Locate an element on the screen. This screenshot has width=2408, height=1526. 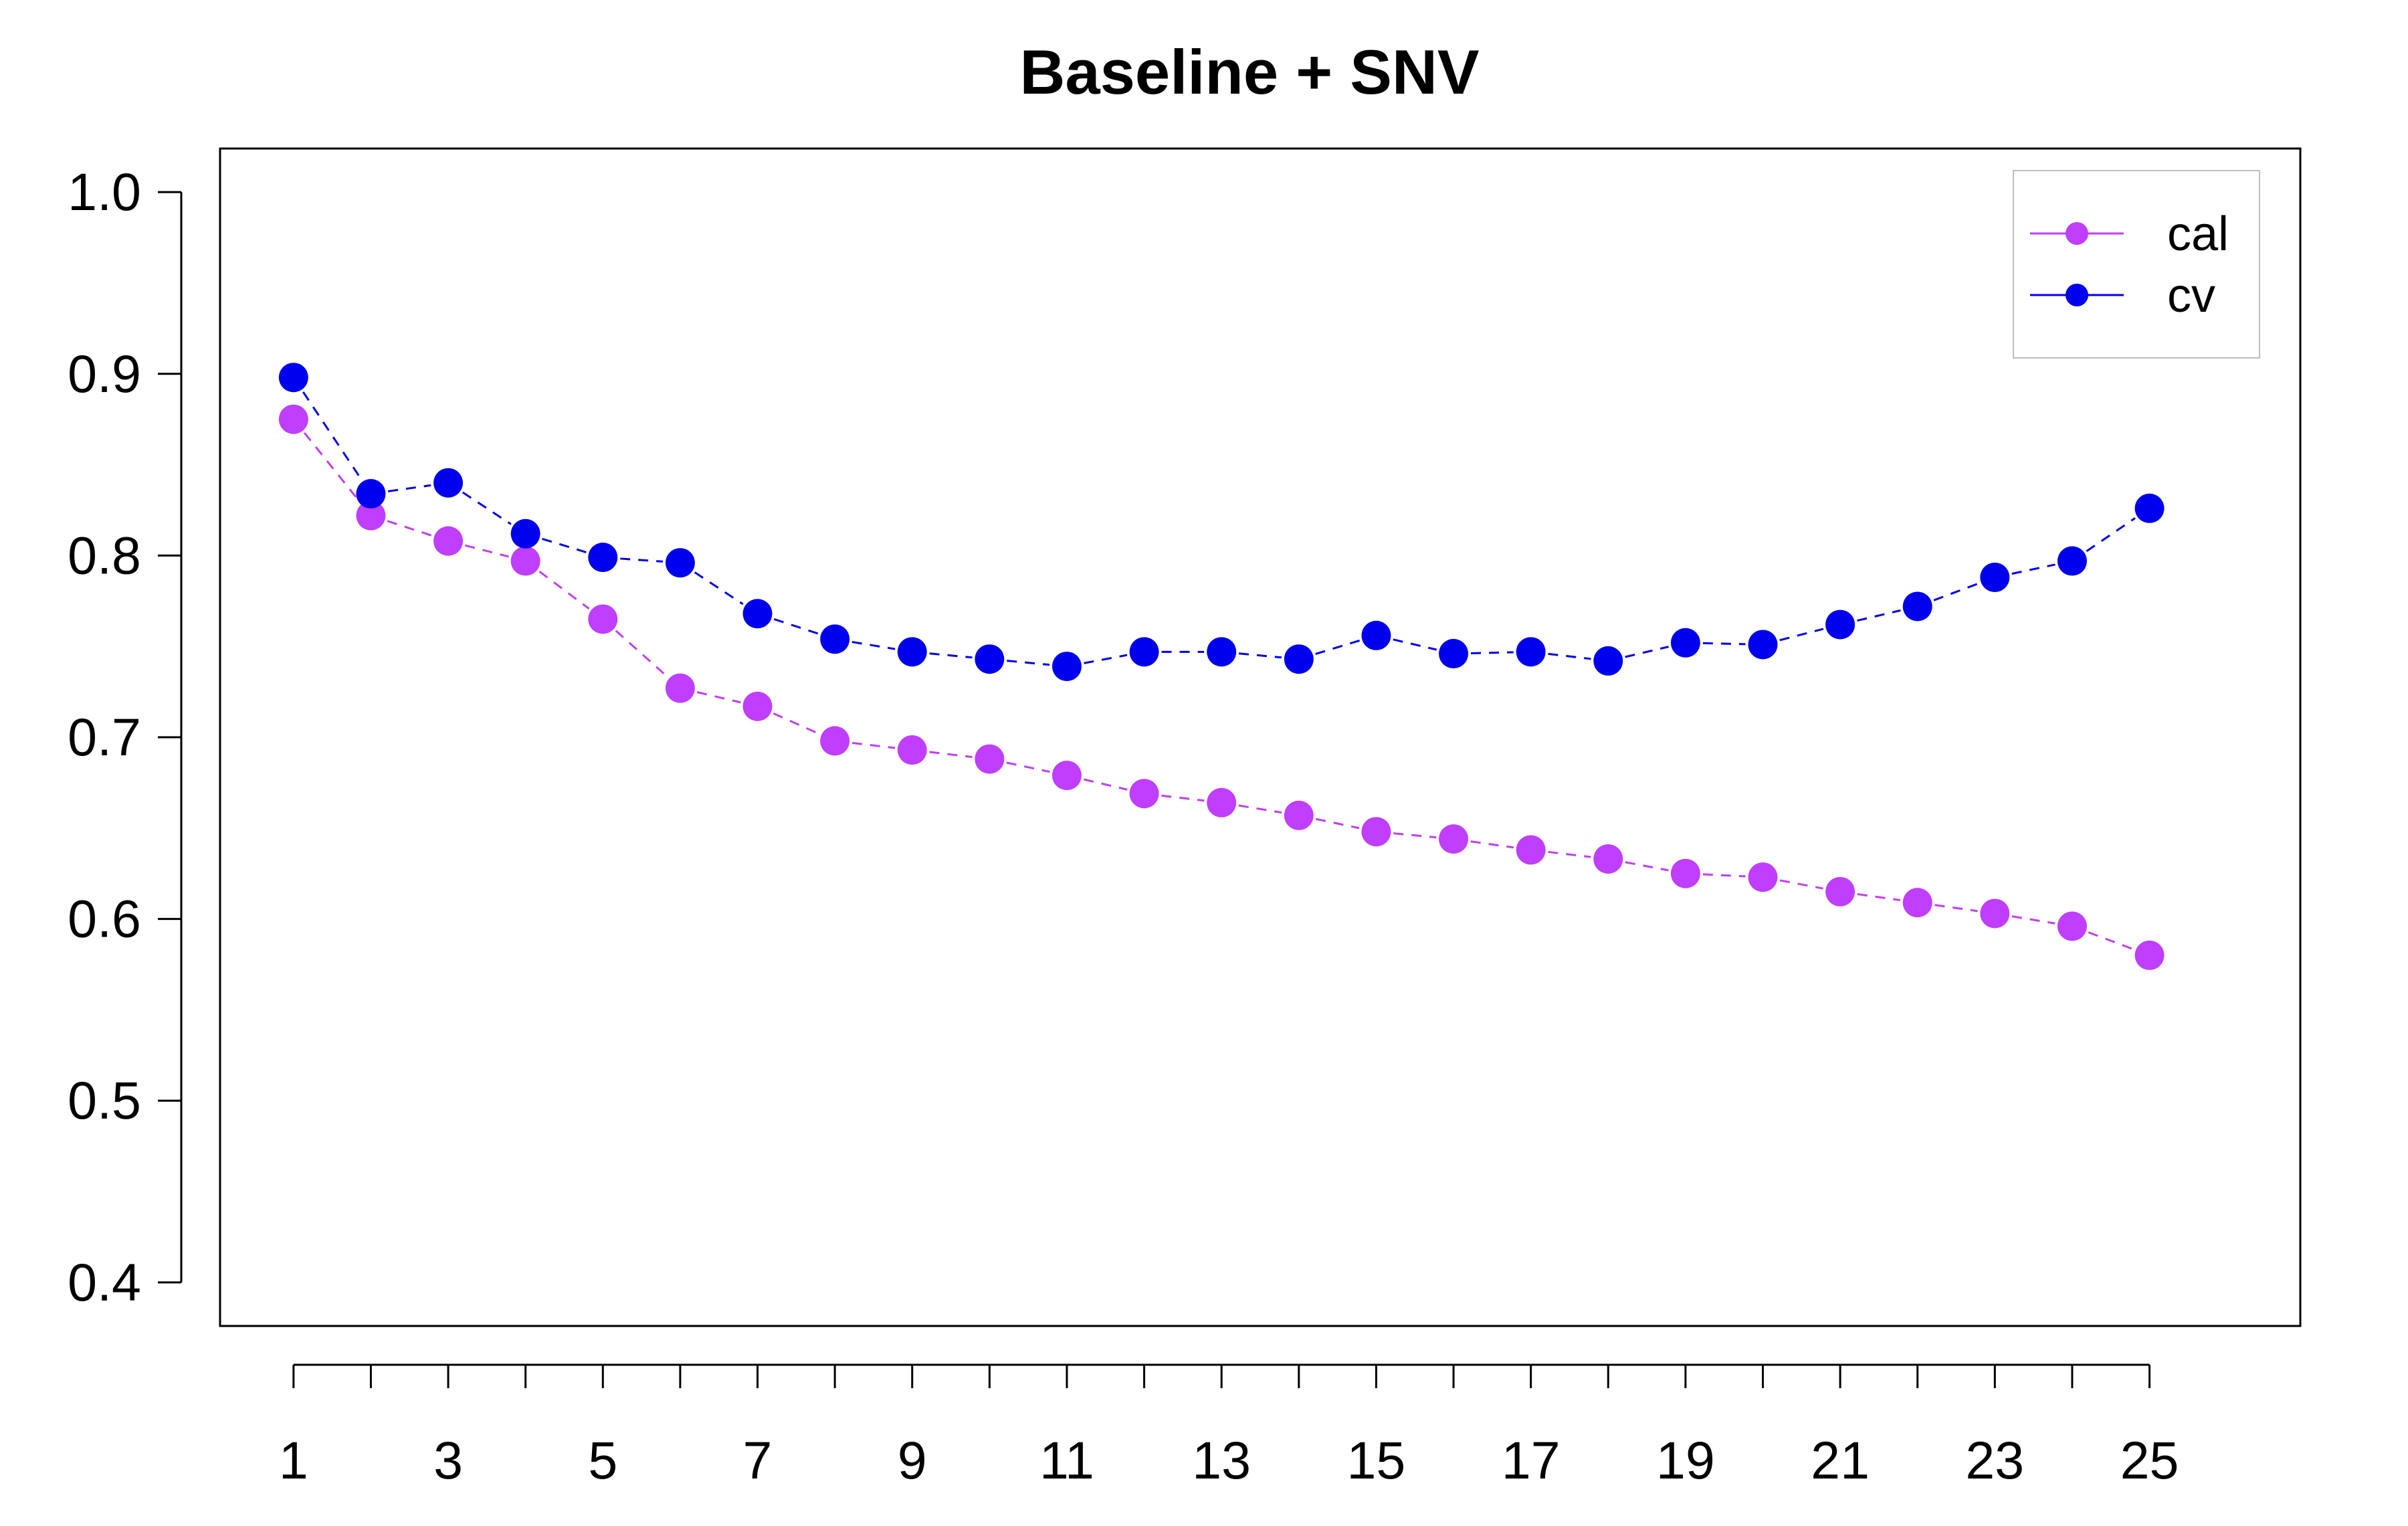
x-tick-label: 7 is located at coordinates (758, 1460).